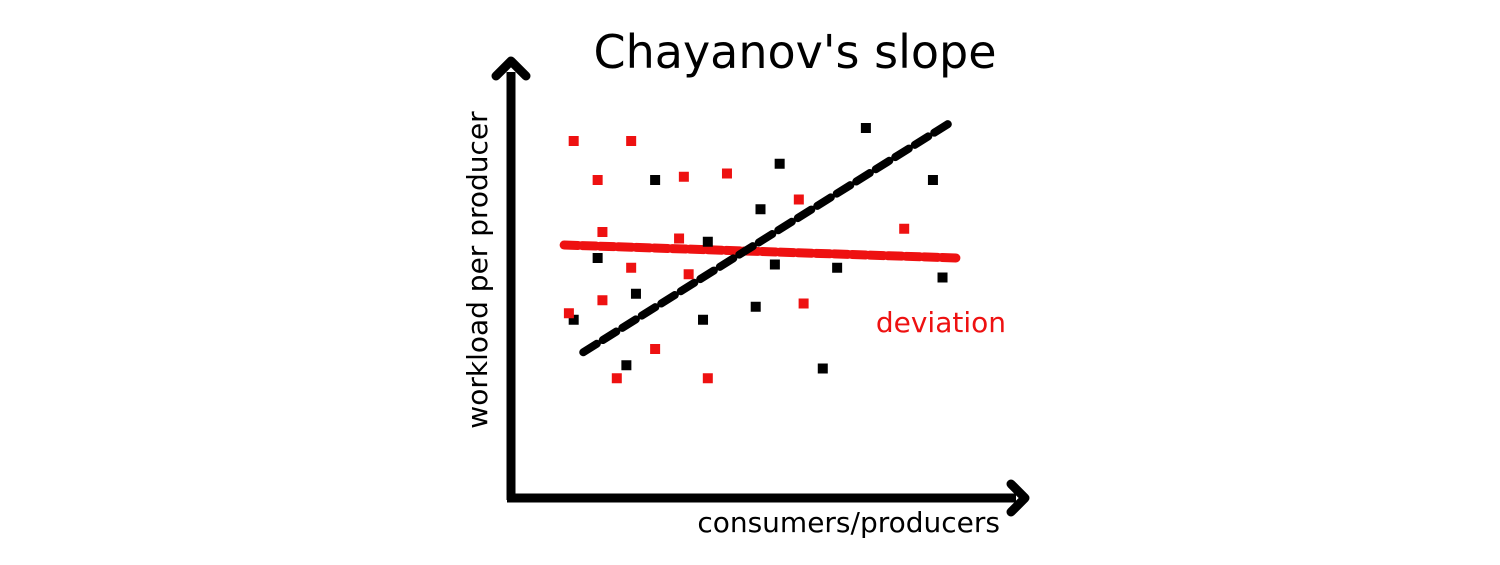  I want to click on data-points, so click(755, 253).